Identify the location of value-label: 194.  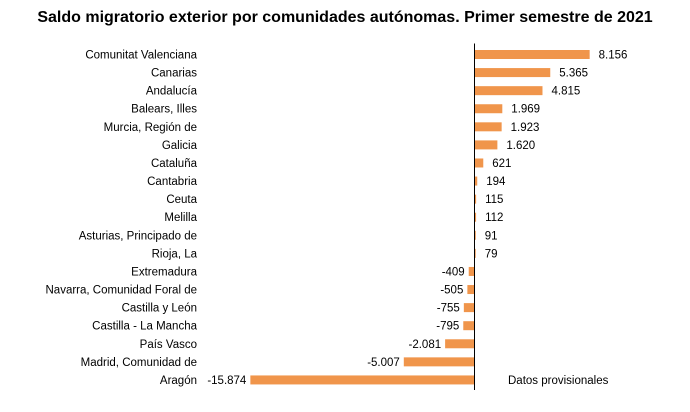
(496, 182).